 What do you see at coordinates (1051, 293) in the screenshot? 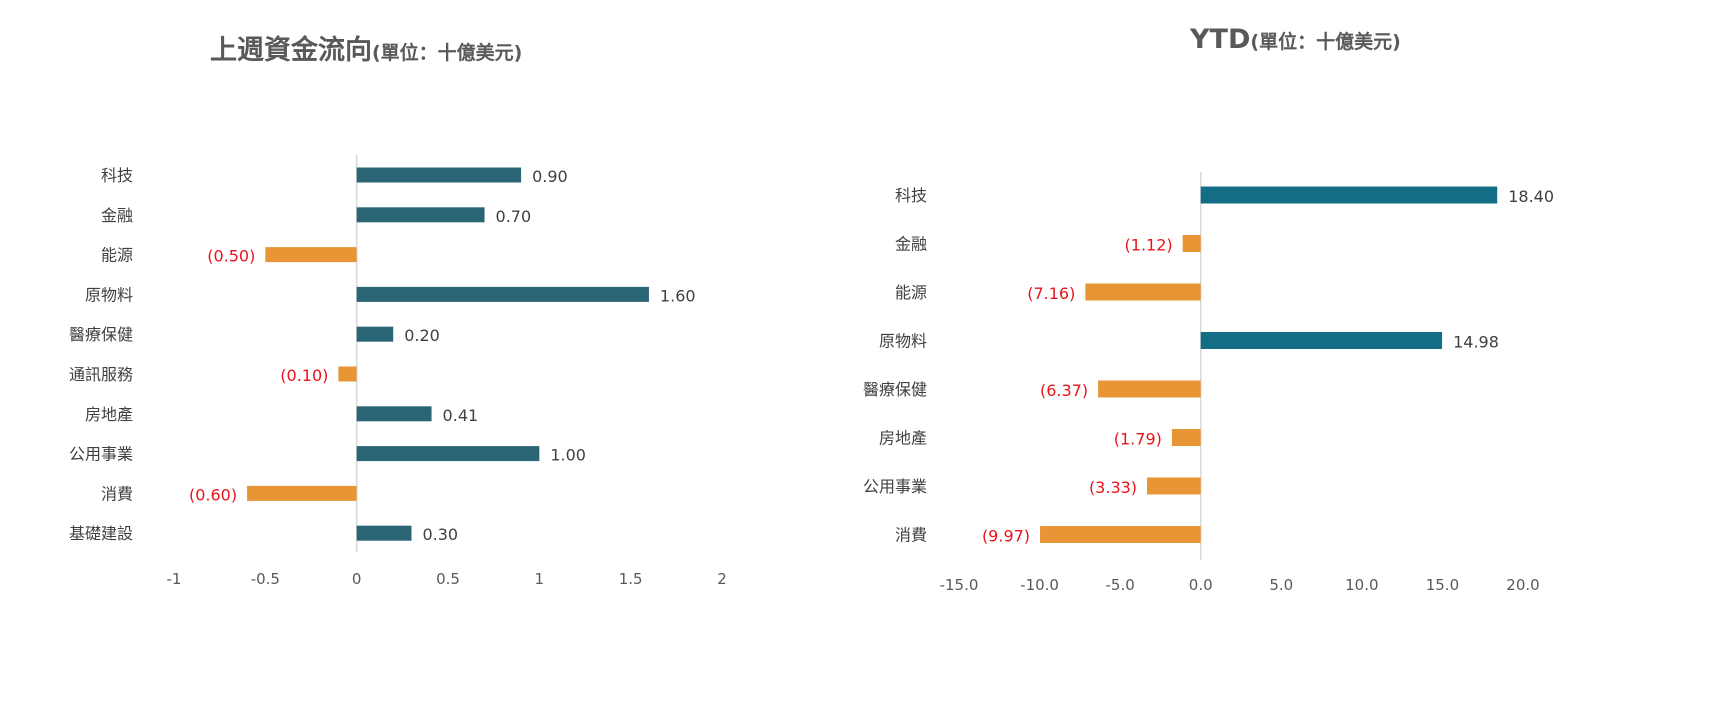
I see `value-label: (7.16)` at bounding box center [1051, 293].